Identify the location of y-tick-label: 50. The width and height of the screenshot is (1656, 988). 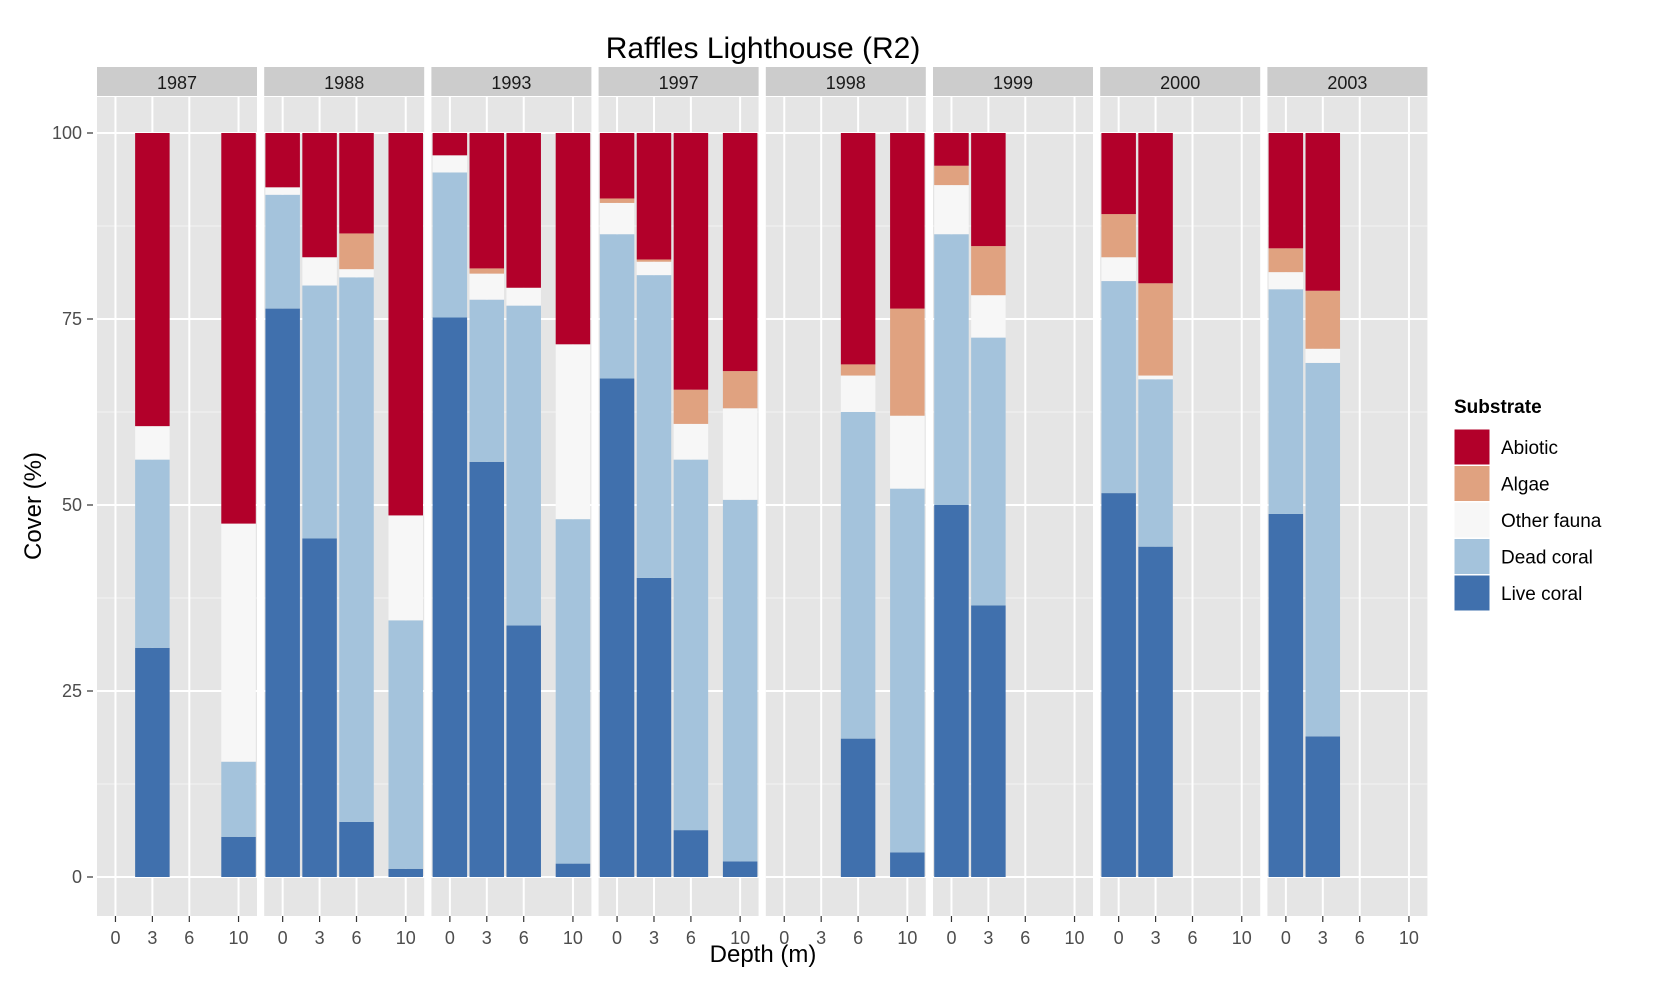
(72, 505).